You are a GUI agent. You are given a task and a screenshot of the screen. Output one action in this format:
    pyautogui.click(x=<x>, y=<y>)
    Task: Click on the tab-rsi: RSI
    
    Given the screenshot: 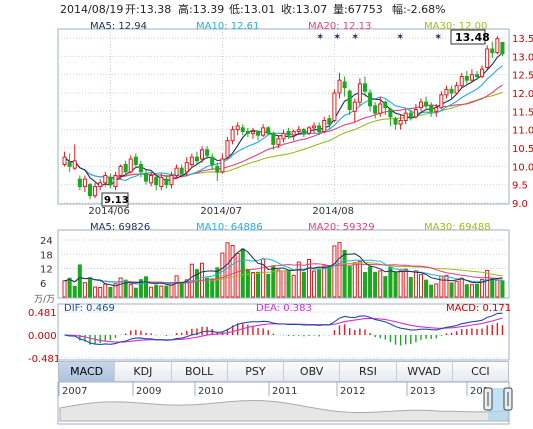 What is the action you would take?
    pyautogui.click(x=368, y=371)
    